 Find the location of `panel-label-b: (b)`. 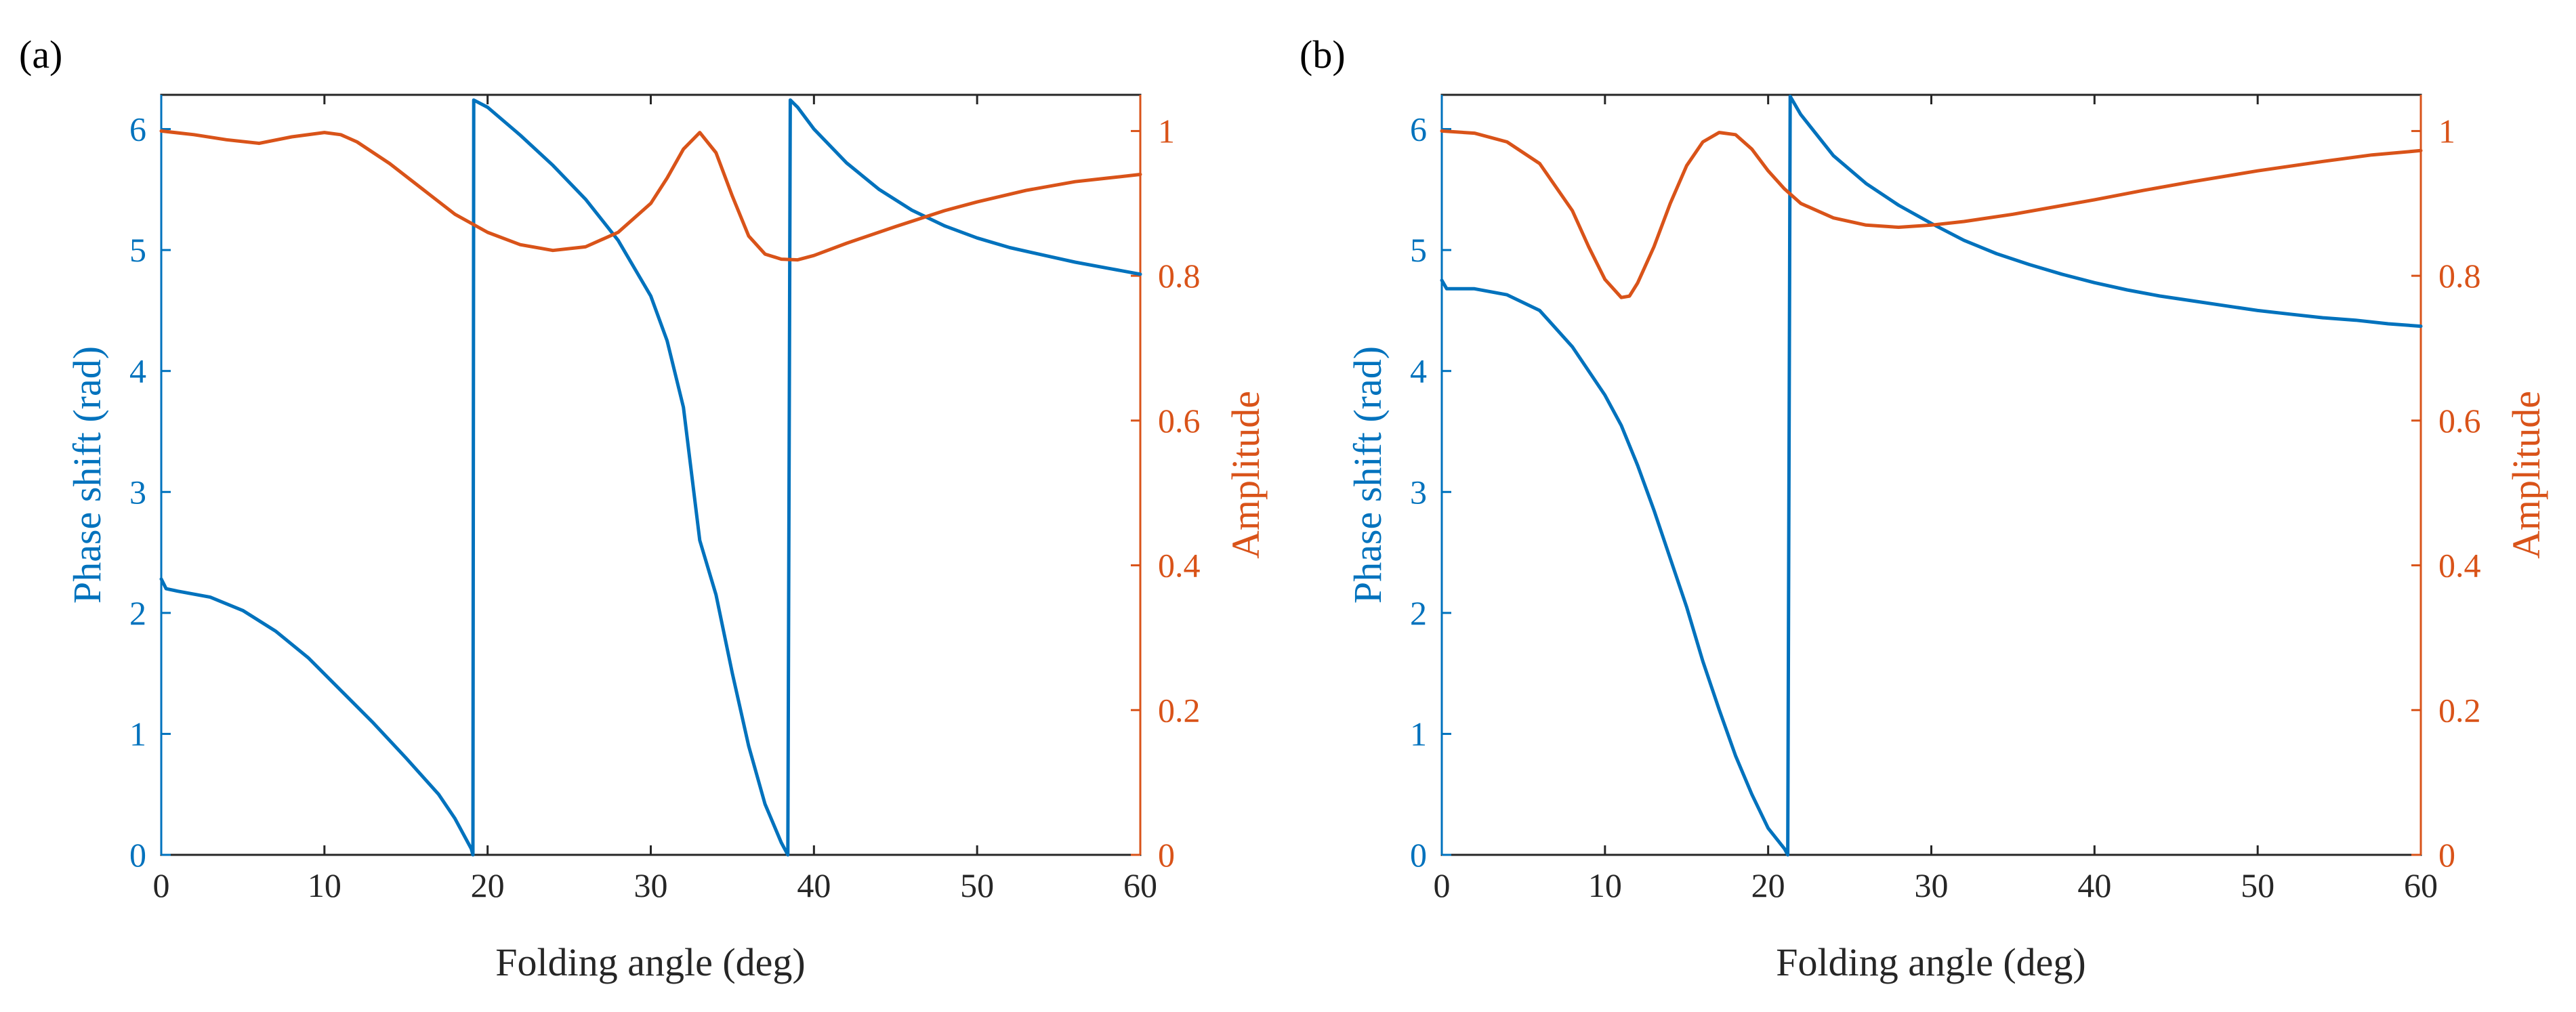

panel-label-b: (b) is located at coordinates (1323, 55).